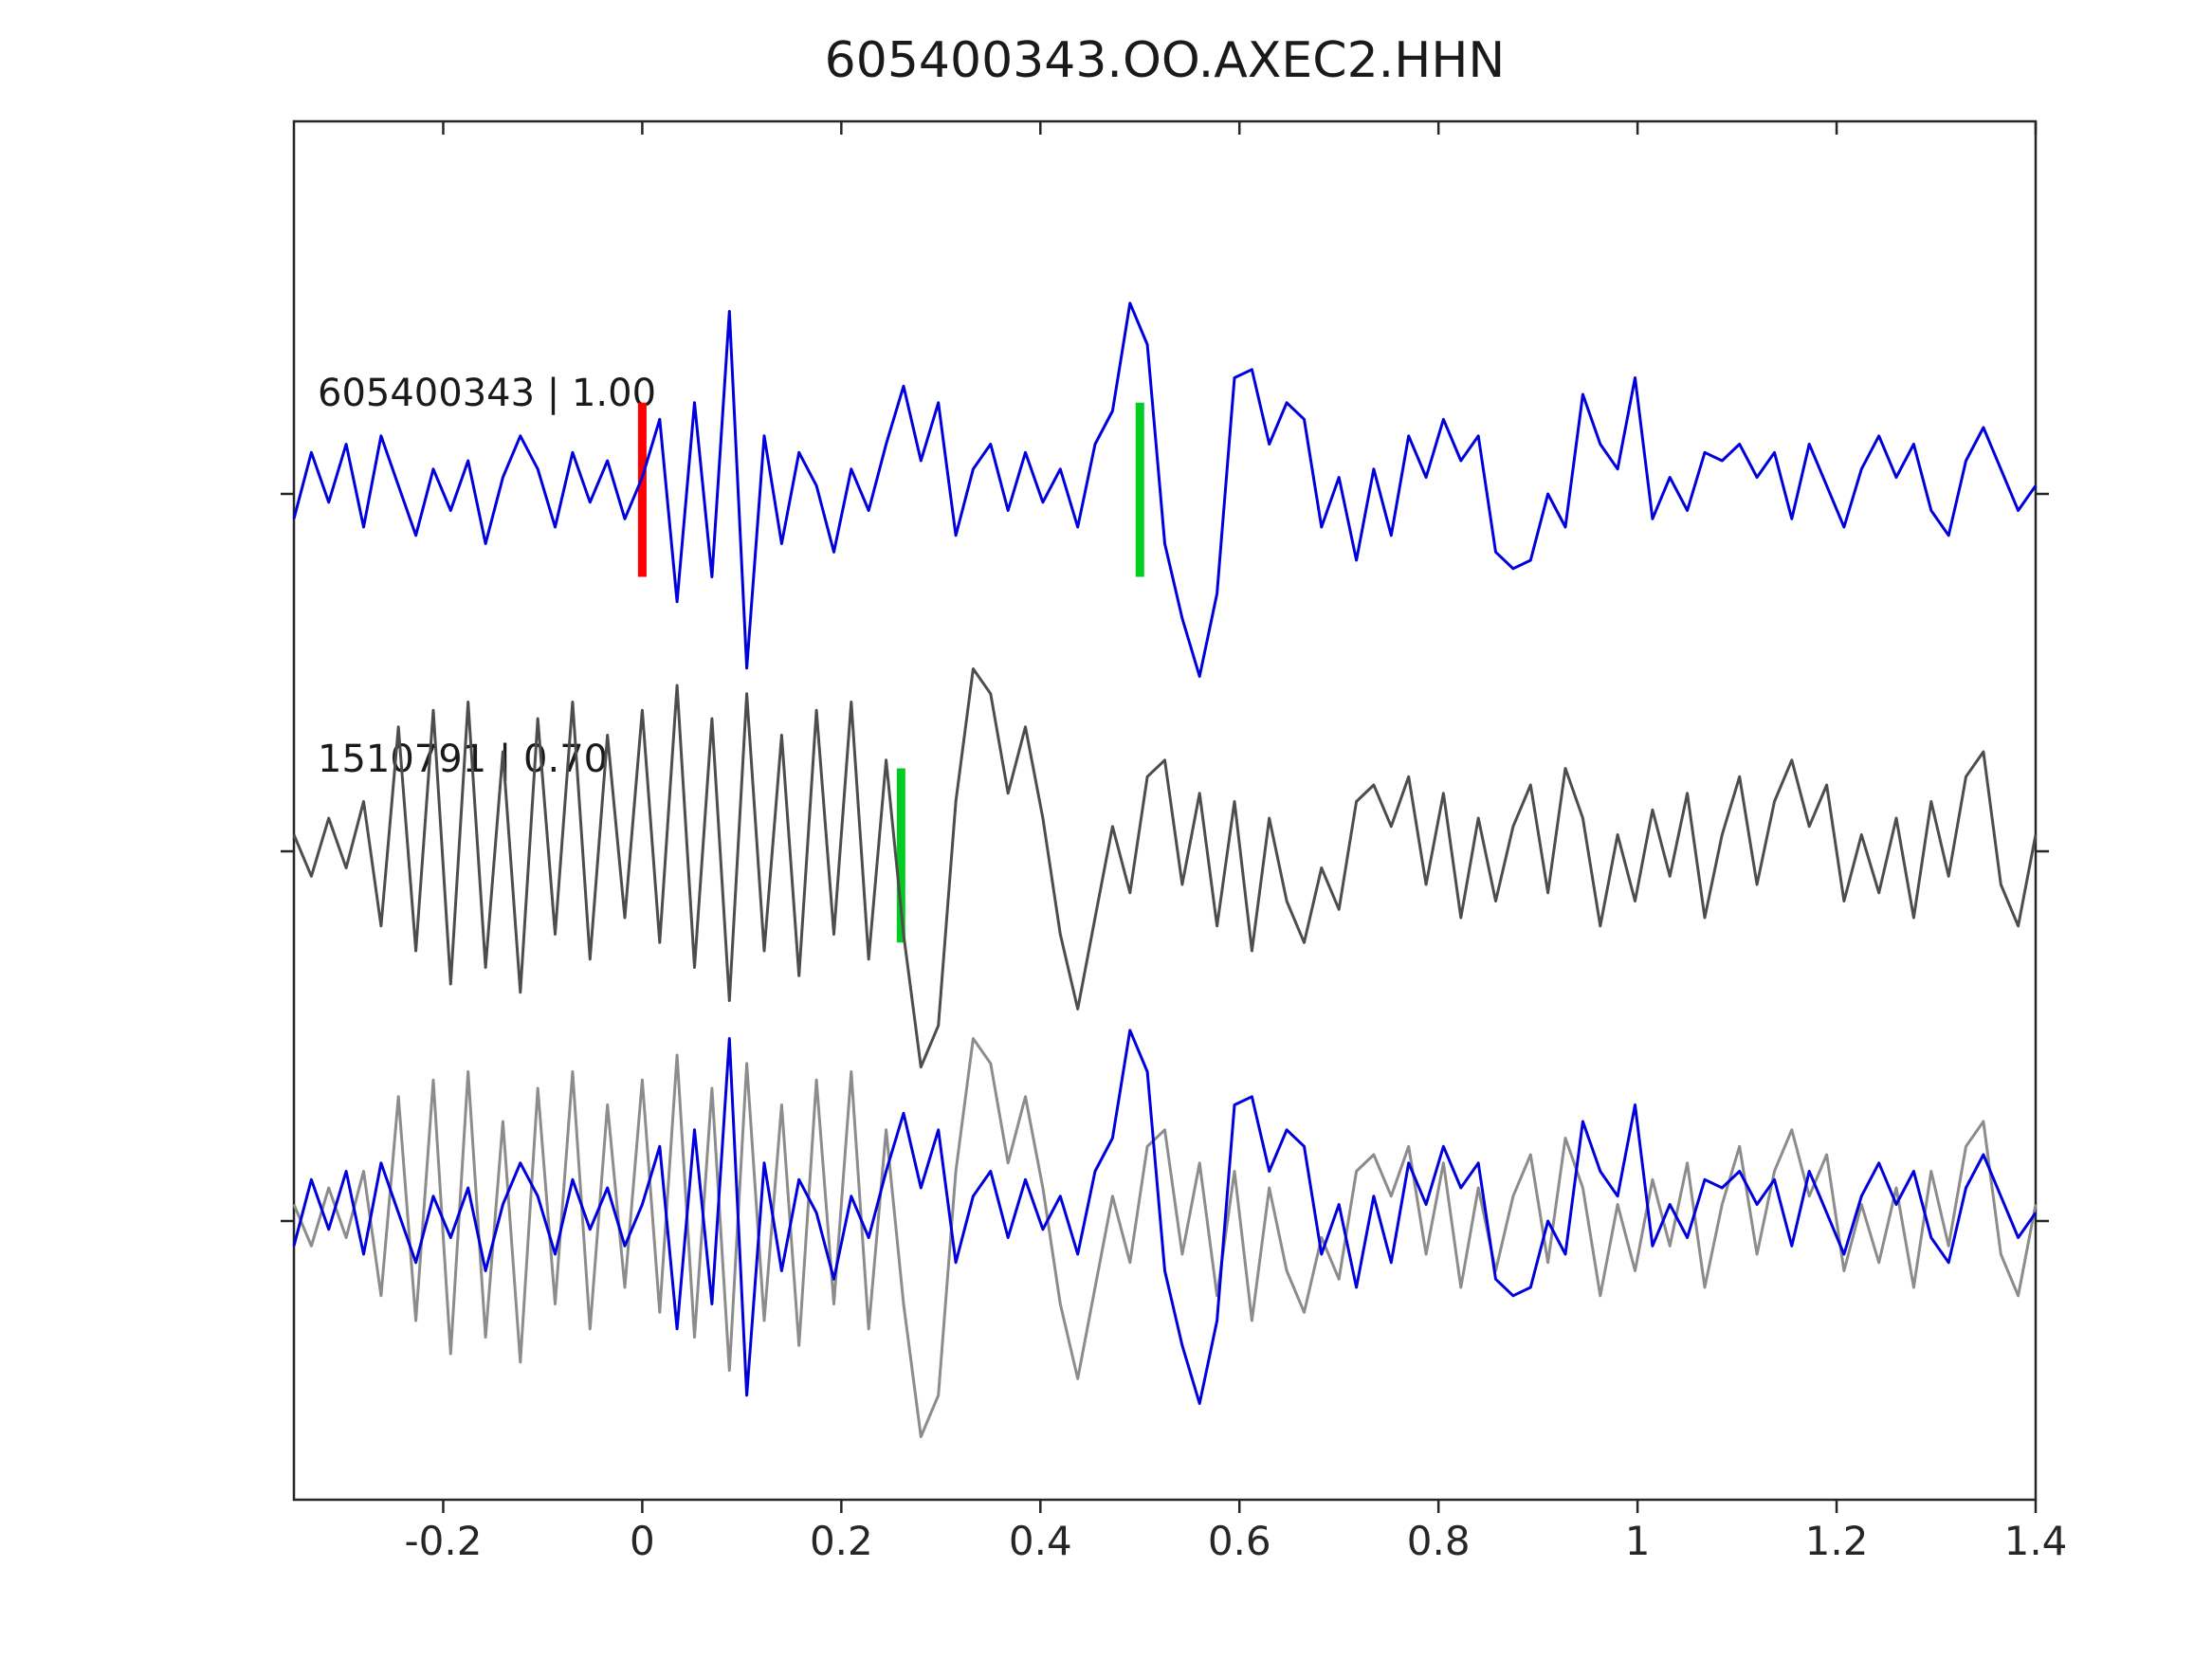  I want to click on axis-tick-labels: -0.2 0 0.2 0.4 0.6 0.8 1 1.2 1.4, so click(1235, 1541).